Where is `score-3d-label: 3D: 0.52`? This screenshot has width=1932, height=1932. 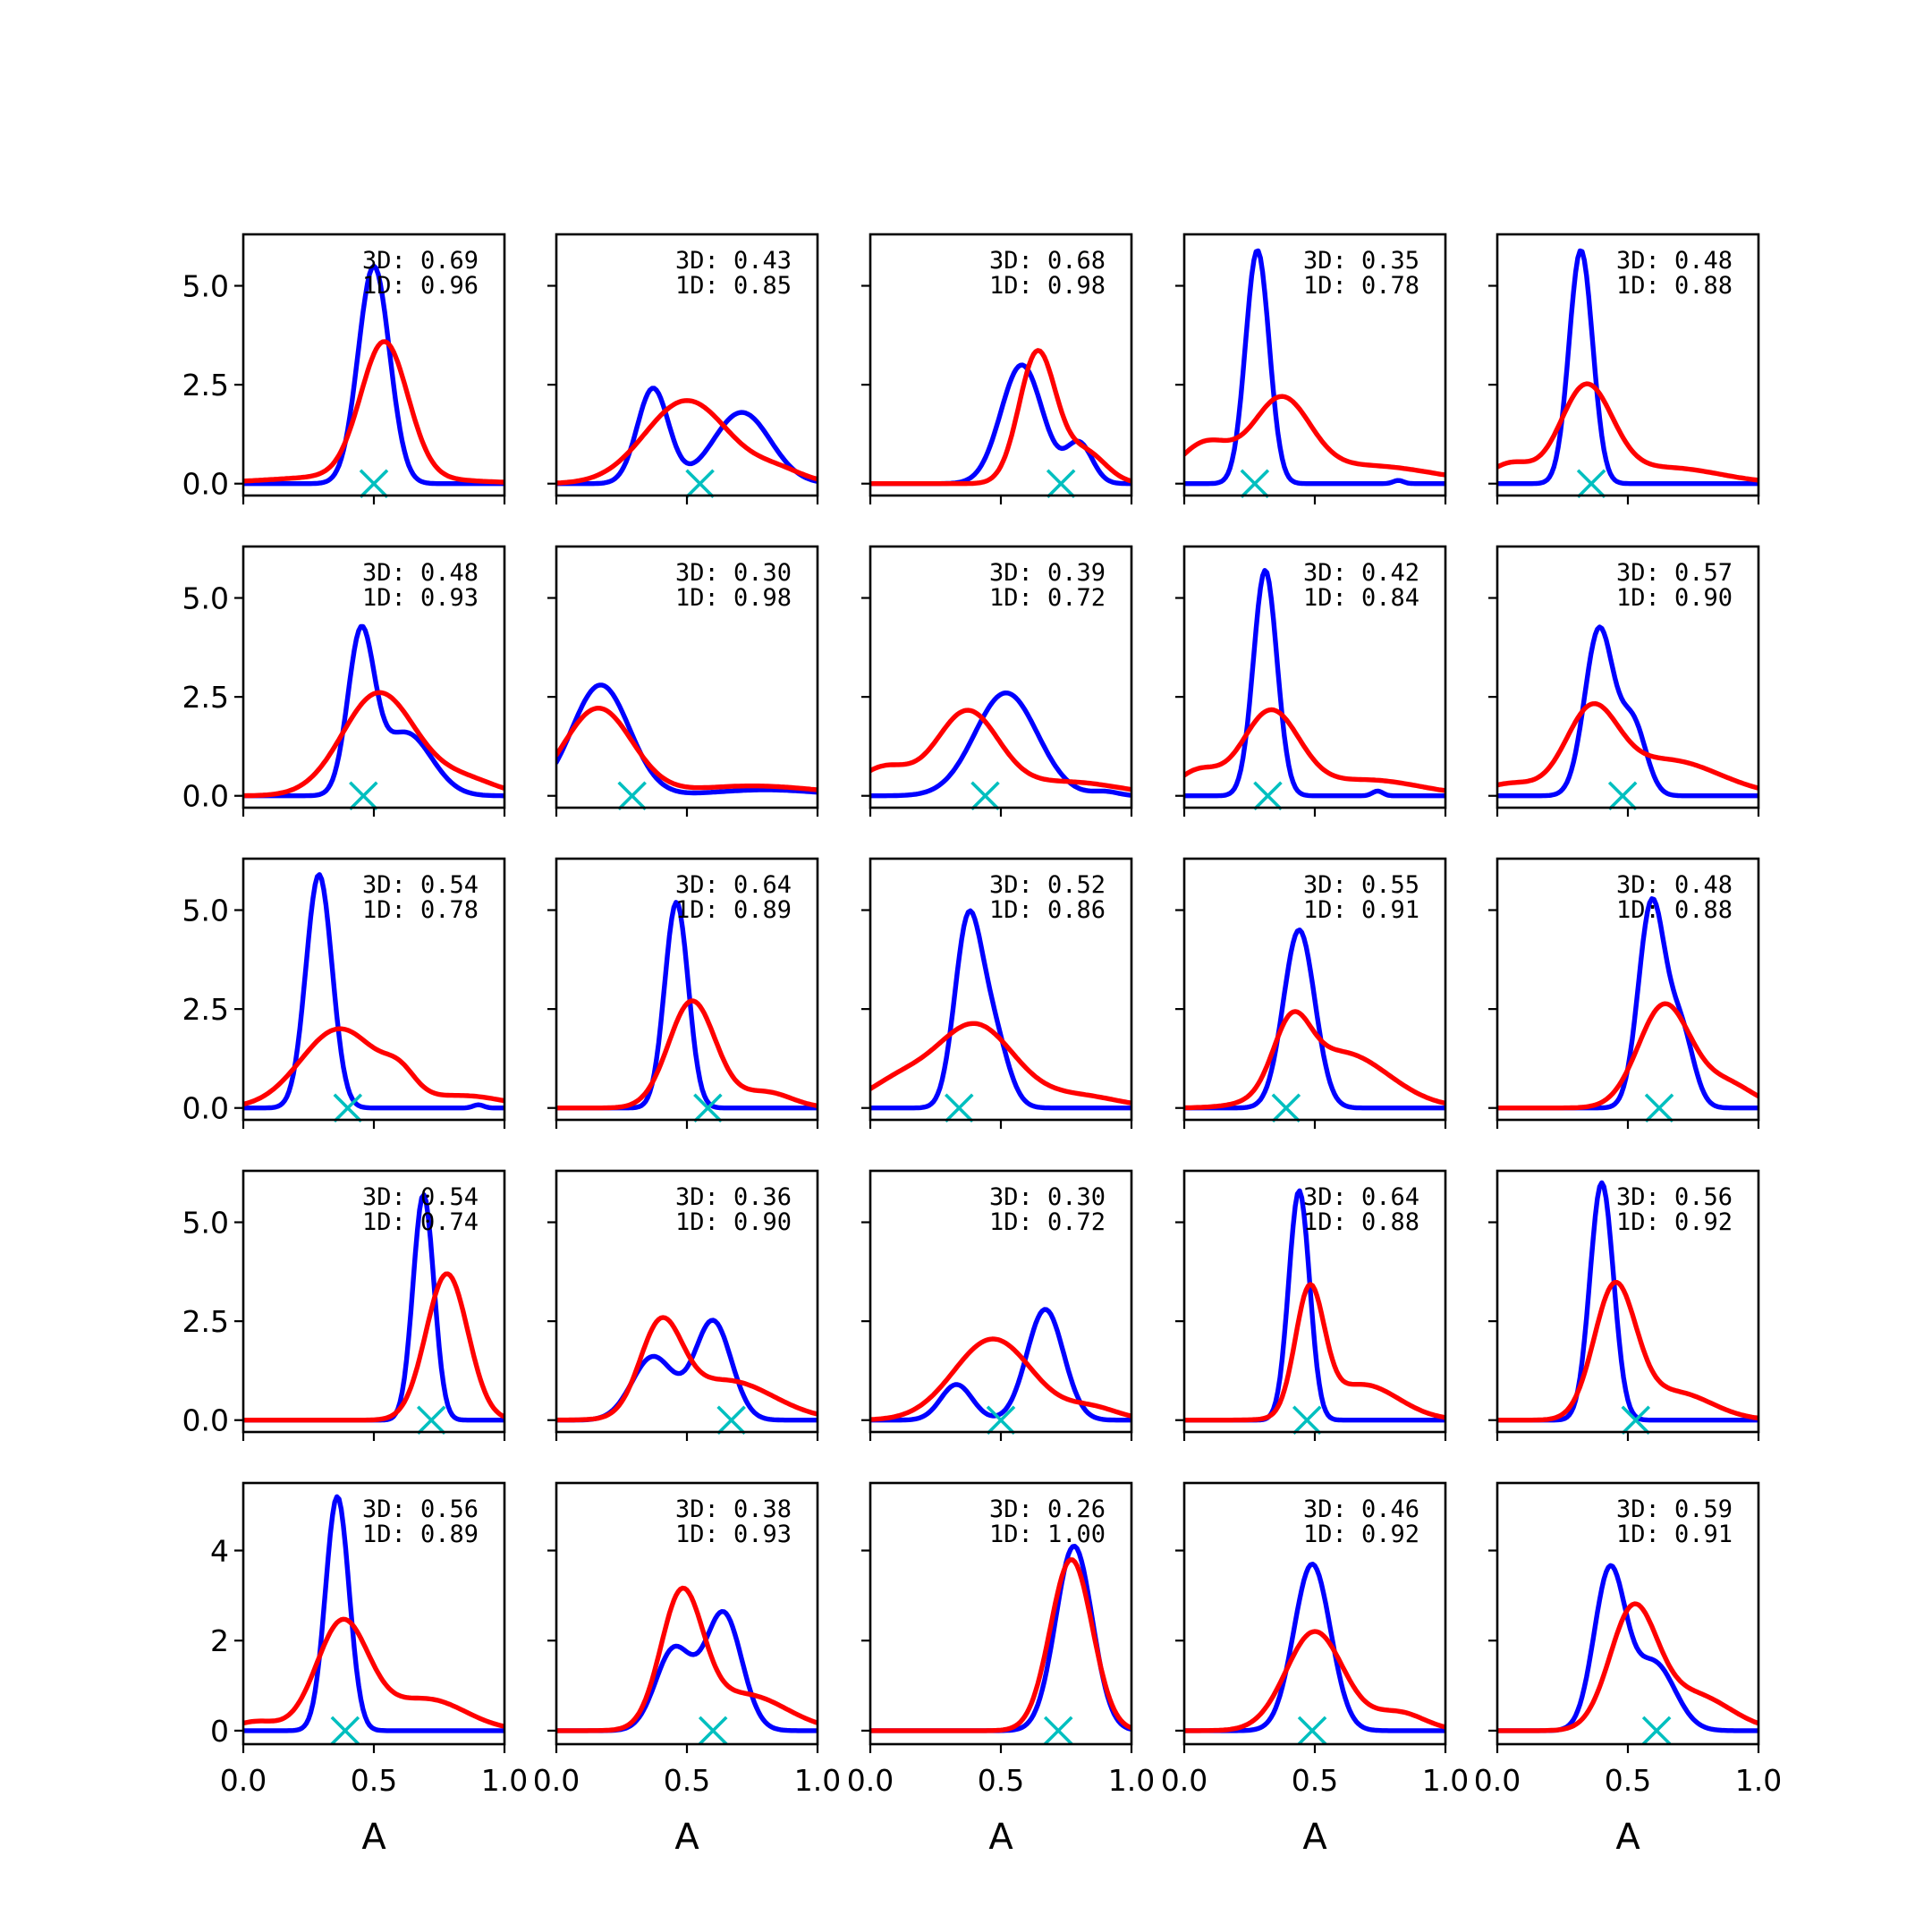
score-3d-label: 3D: 0.52 is located at coordinates (1047, 885).